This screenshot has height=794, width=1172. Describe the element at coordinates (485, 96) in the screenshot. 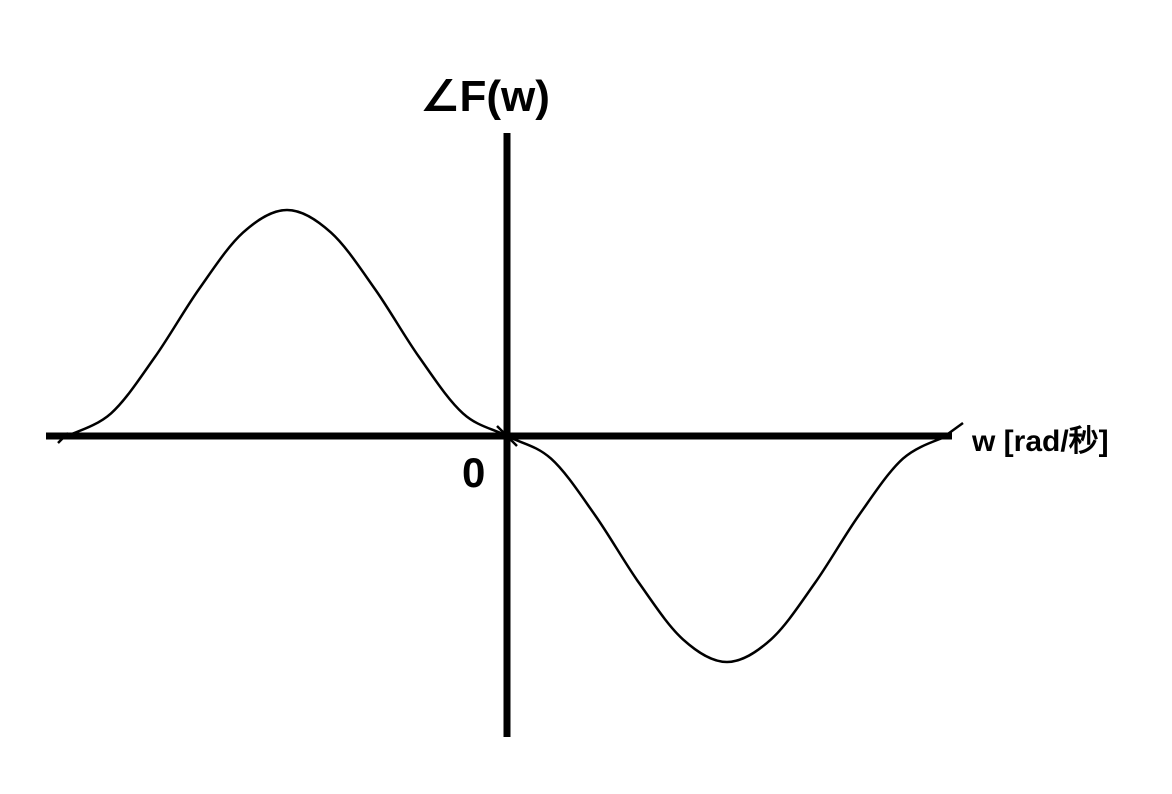

I see `y-axis-label: ∠F(w)` at that location.